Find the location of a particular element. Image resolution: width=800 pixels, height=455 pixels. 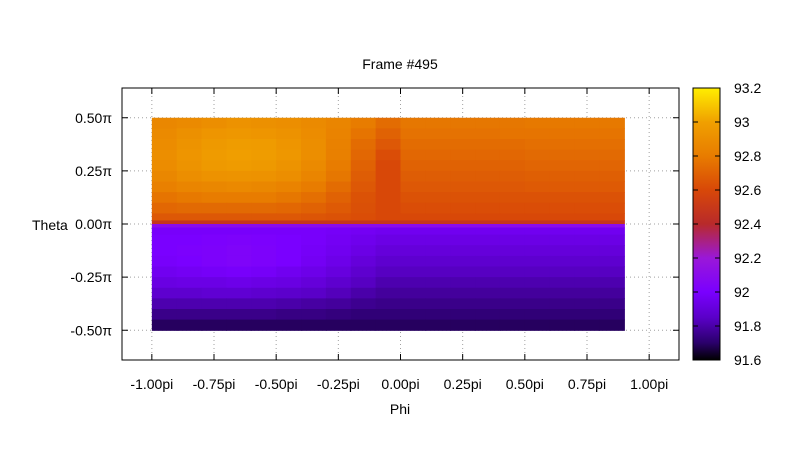

colorbar-tick-label: 93 is located at coordinates (742, 122).